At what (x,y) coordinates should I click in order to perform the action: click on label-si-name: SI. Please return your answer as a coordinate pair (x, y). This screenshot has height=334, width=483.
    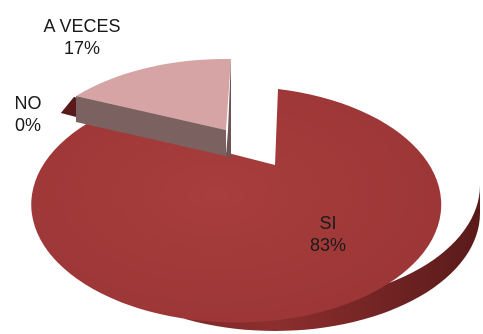
    Looking at the image, I should click on (328, 223).